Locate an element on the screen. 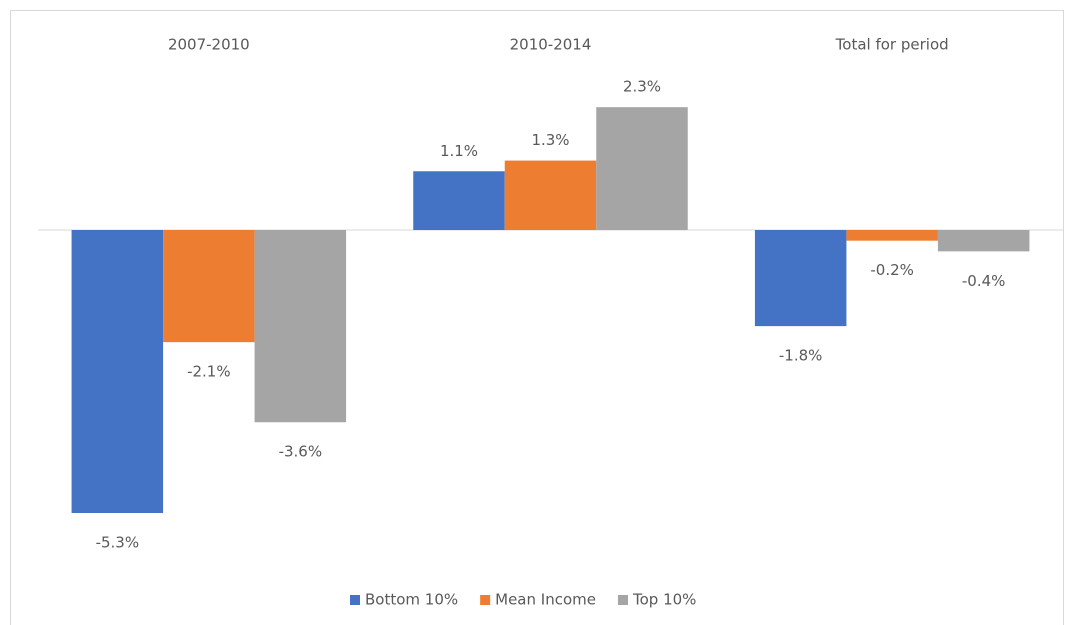 This screenshot has height=625, width=1075. category-label: 2010-2014 is located at coordinates (551, 45).